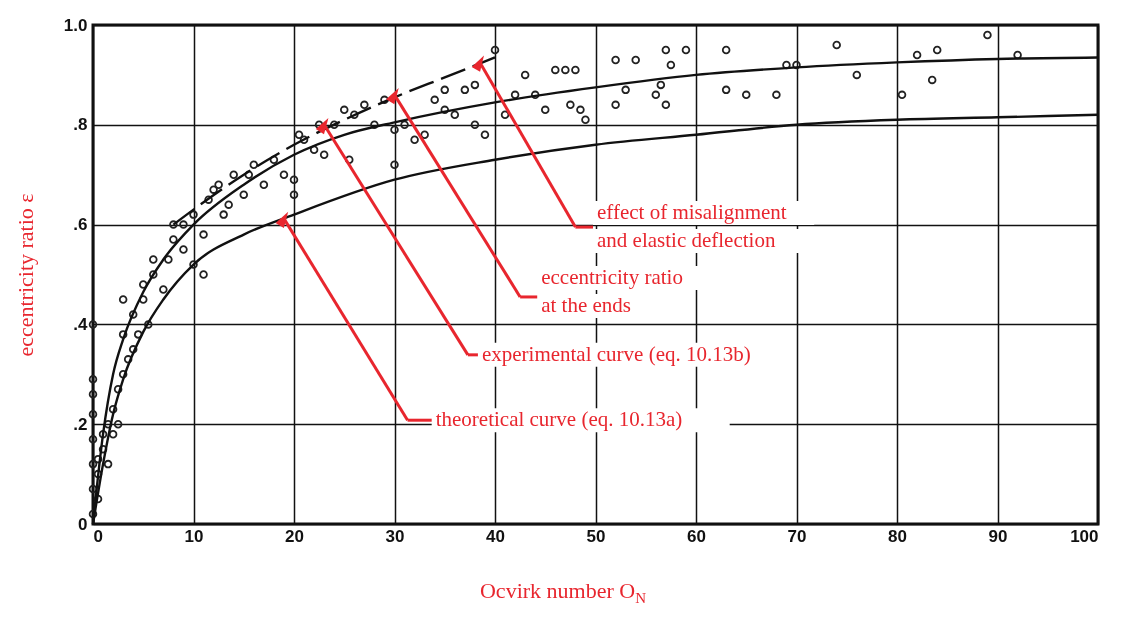 The width and height of the screenshot is (1126, 617). What do you see at coordinates (691, 226) in the screenshot?
I see `annotation: effect of misalignment and elastic deflection` at bounding box center [691, 226].